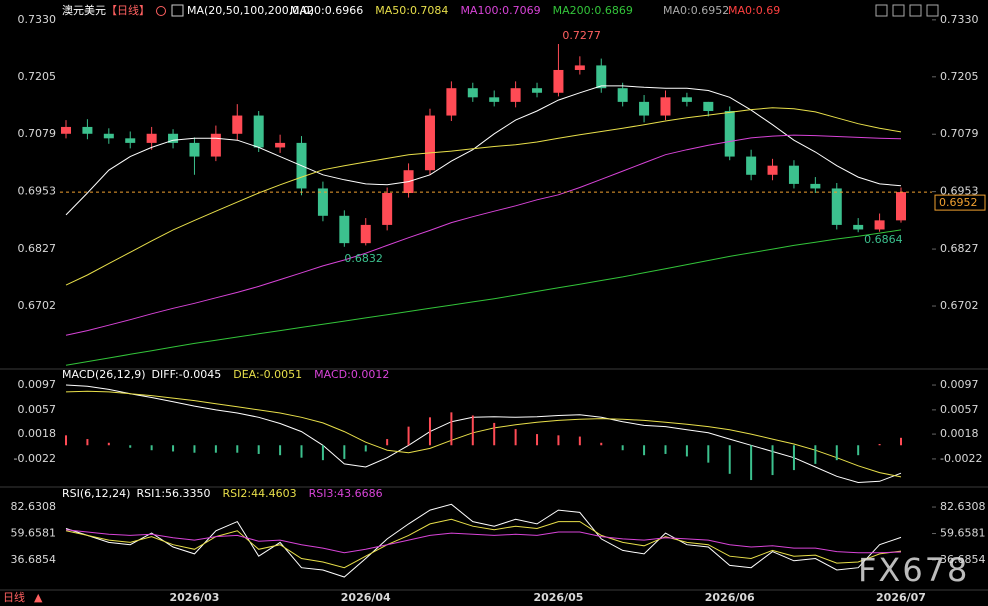 This screenshot has height=606, width=988. I want to click on y-tick-label: 82.6308, so click(34, 506).